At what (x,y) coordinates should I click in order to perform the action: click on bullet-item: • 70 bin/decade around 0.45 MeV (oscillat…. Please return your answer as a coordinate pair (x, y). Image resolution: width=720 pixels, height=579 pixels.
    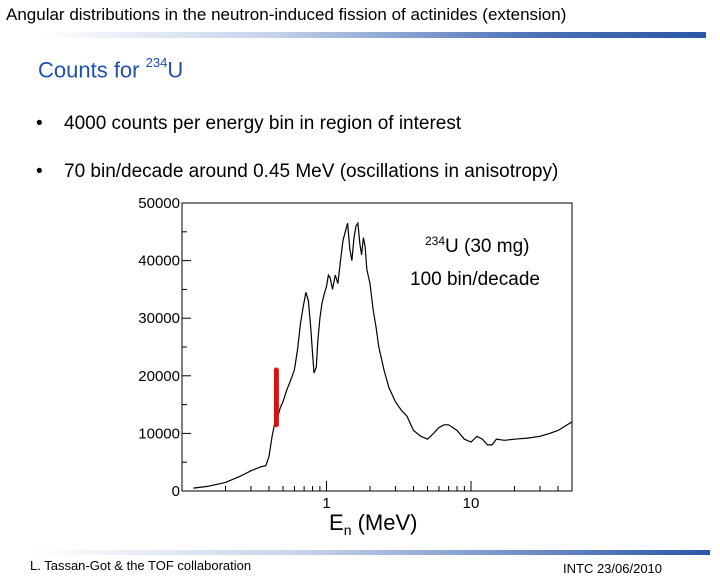
    Looking at the image, I should click on (297, 172).